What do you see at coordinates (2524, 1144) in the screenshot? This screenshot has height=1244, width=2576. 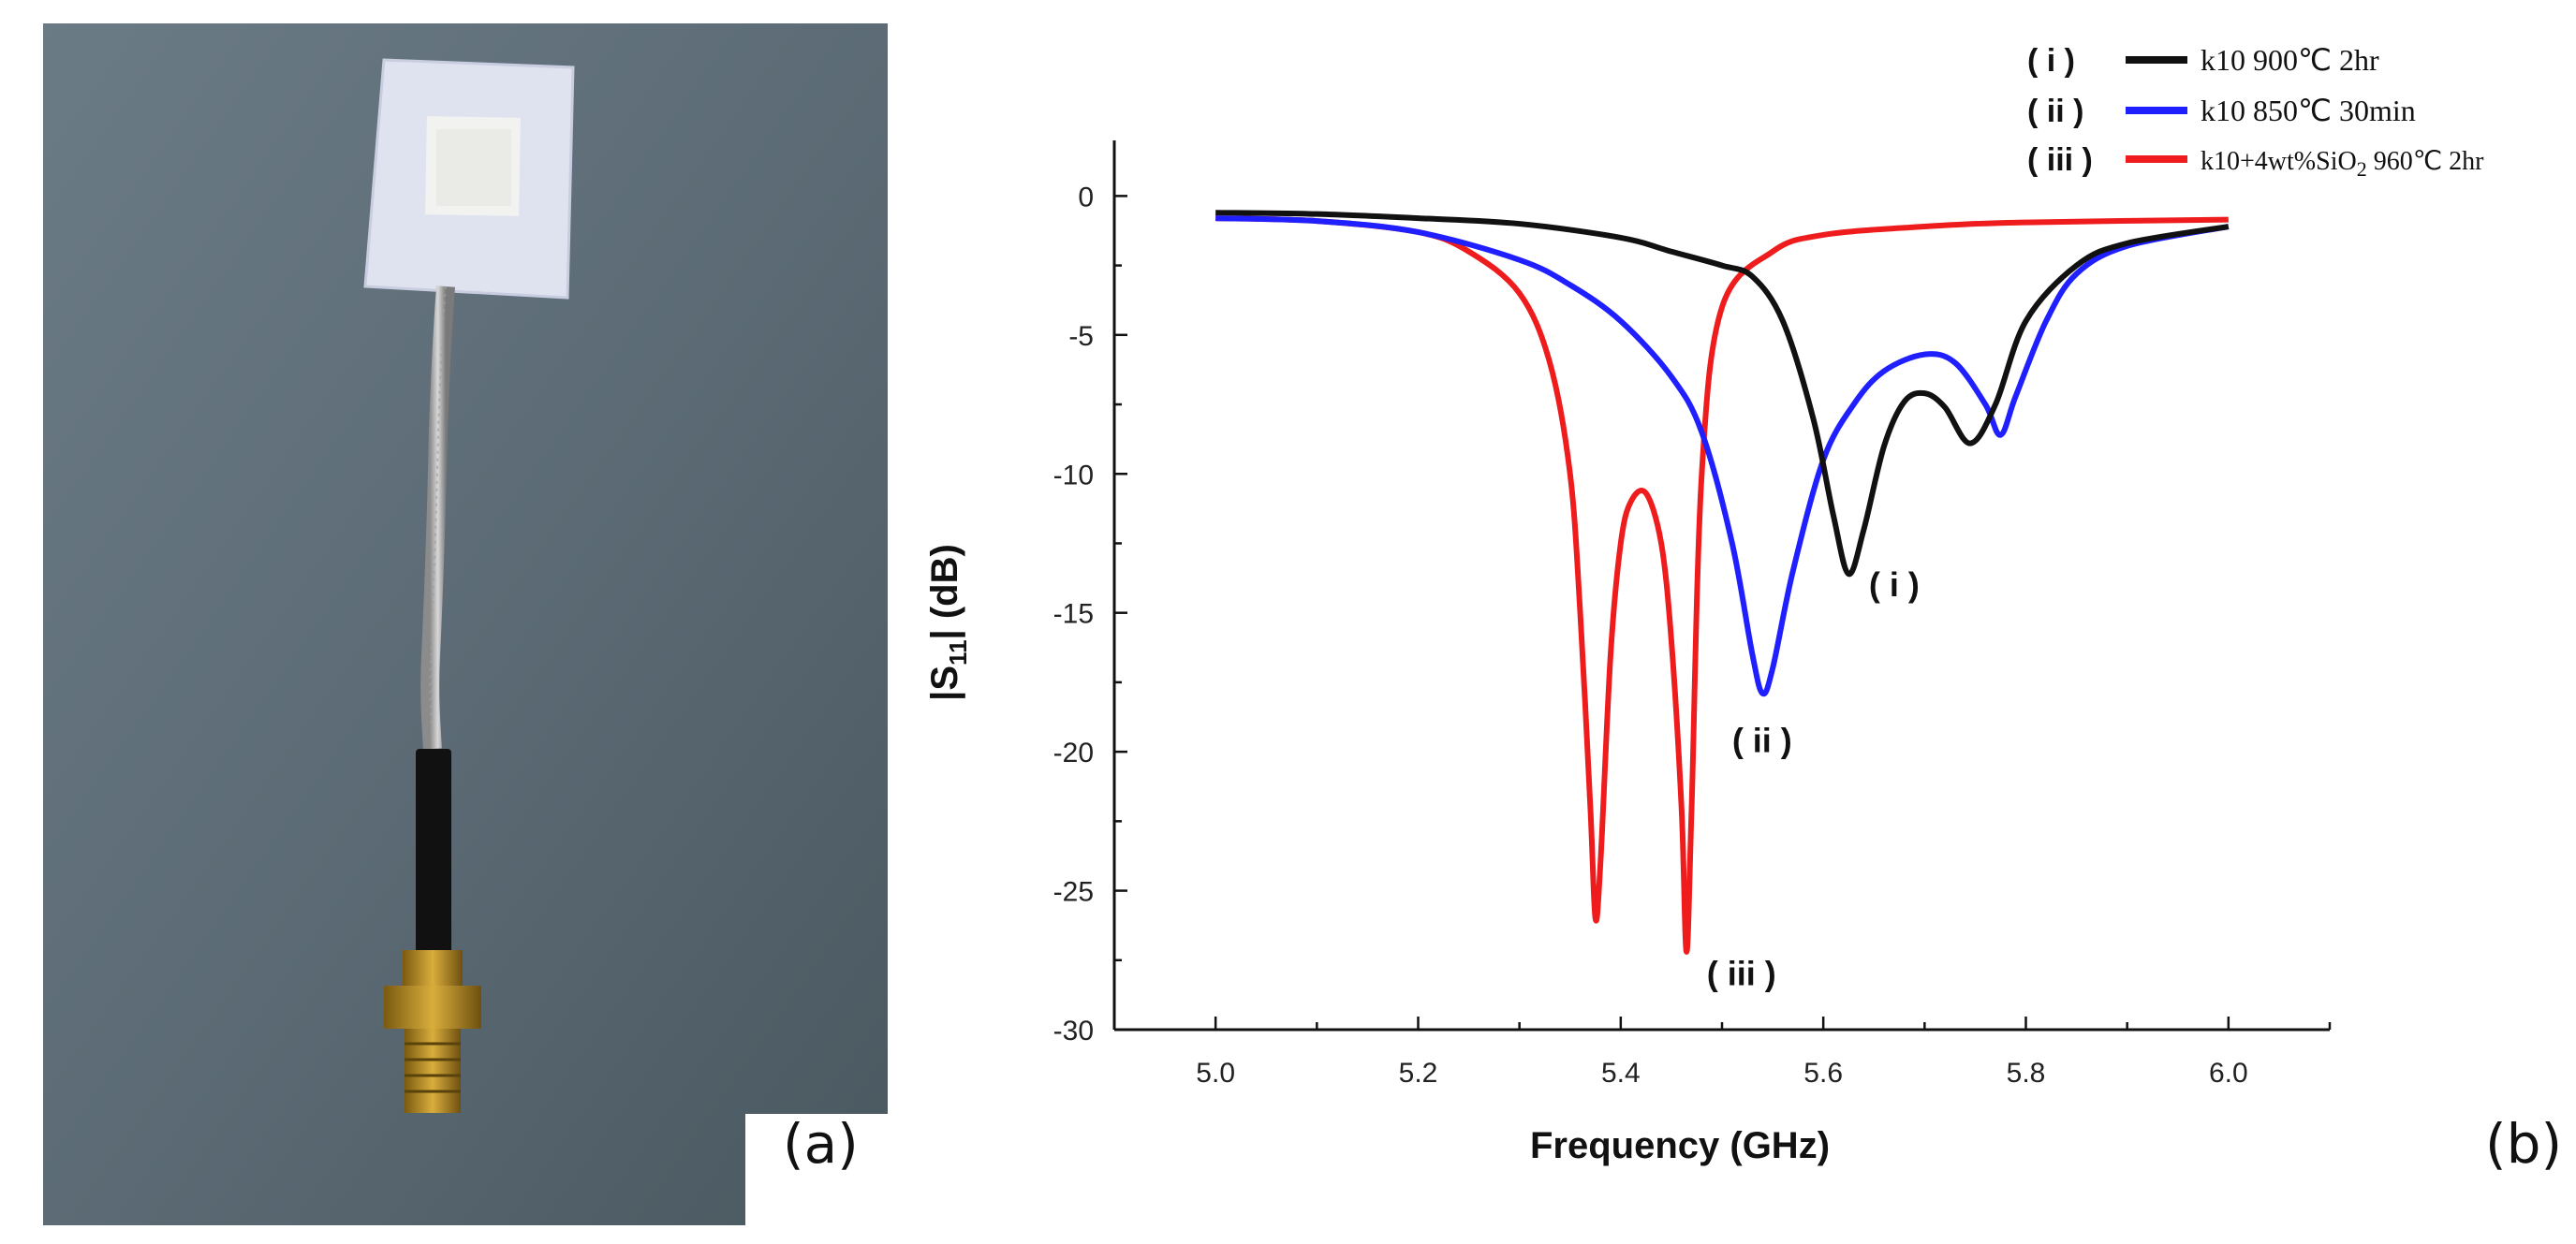 I see `panel-label-b: (b)` at bounding box center [2524, 1144].